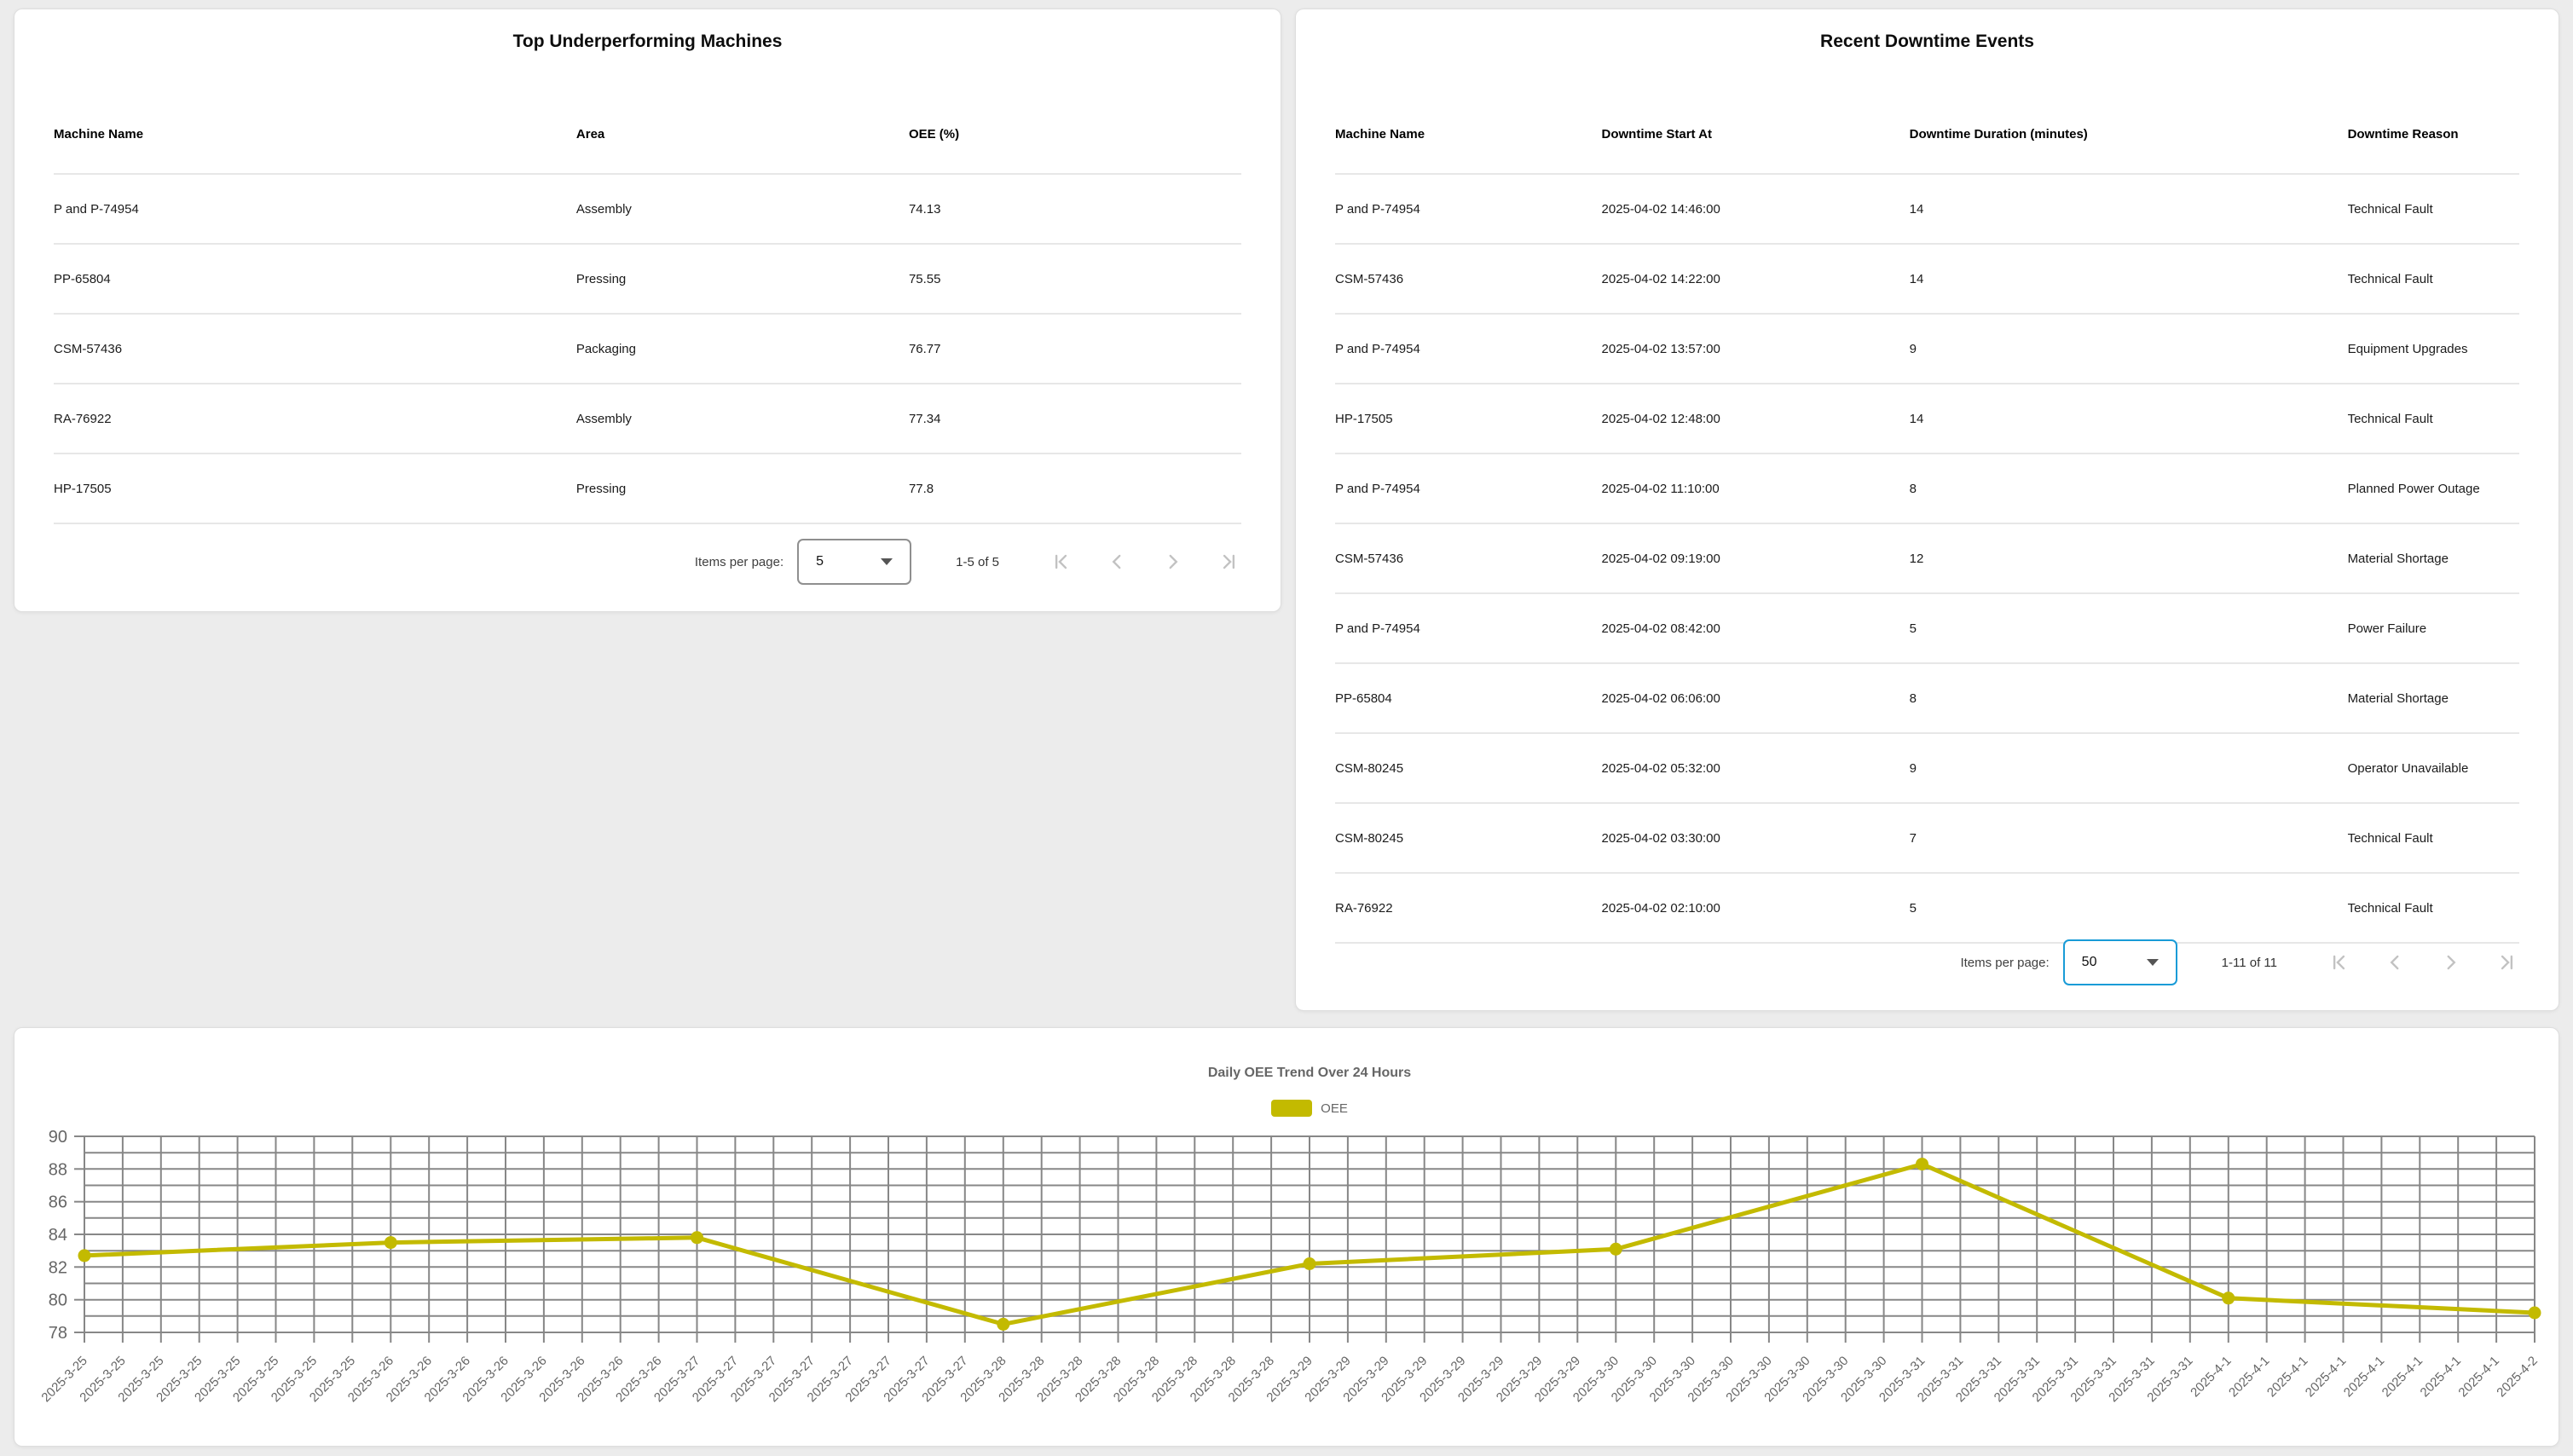 The width and height of the screenshot is (2573, 1456). Describe the element at coordinates (647, 135) in the screenshot. I see `table-header-row: Machine Name Area OEE (%)` at that location.